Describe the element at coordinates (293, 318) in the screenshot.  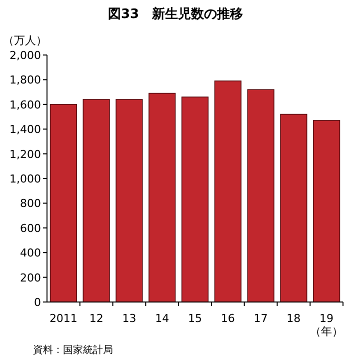
I see `x-tick-label: 18` at that location.